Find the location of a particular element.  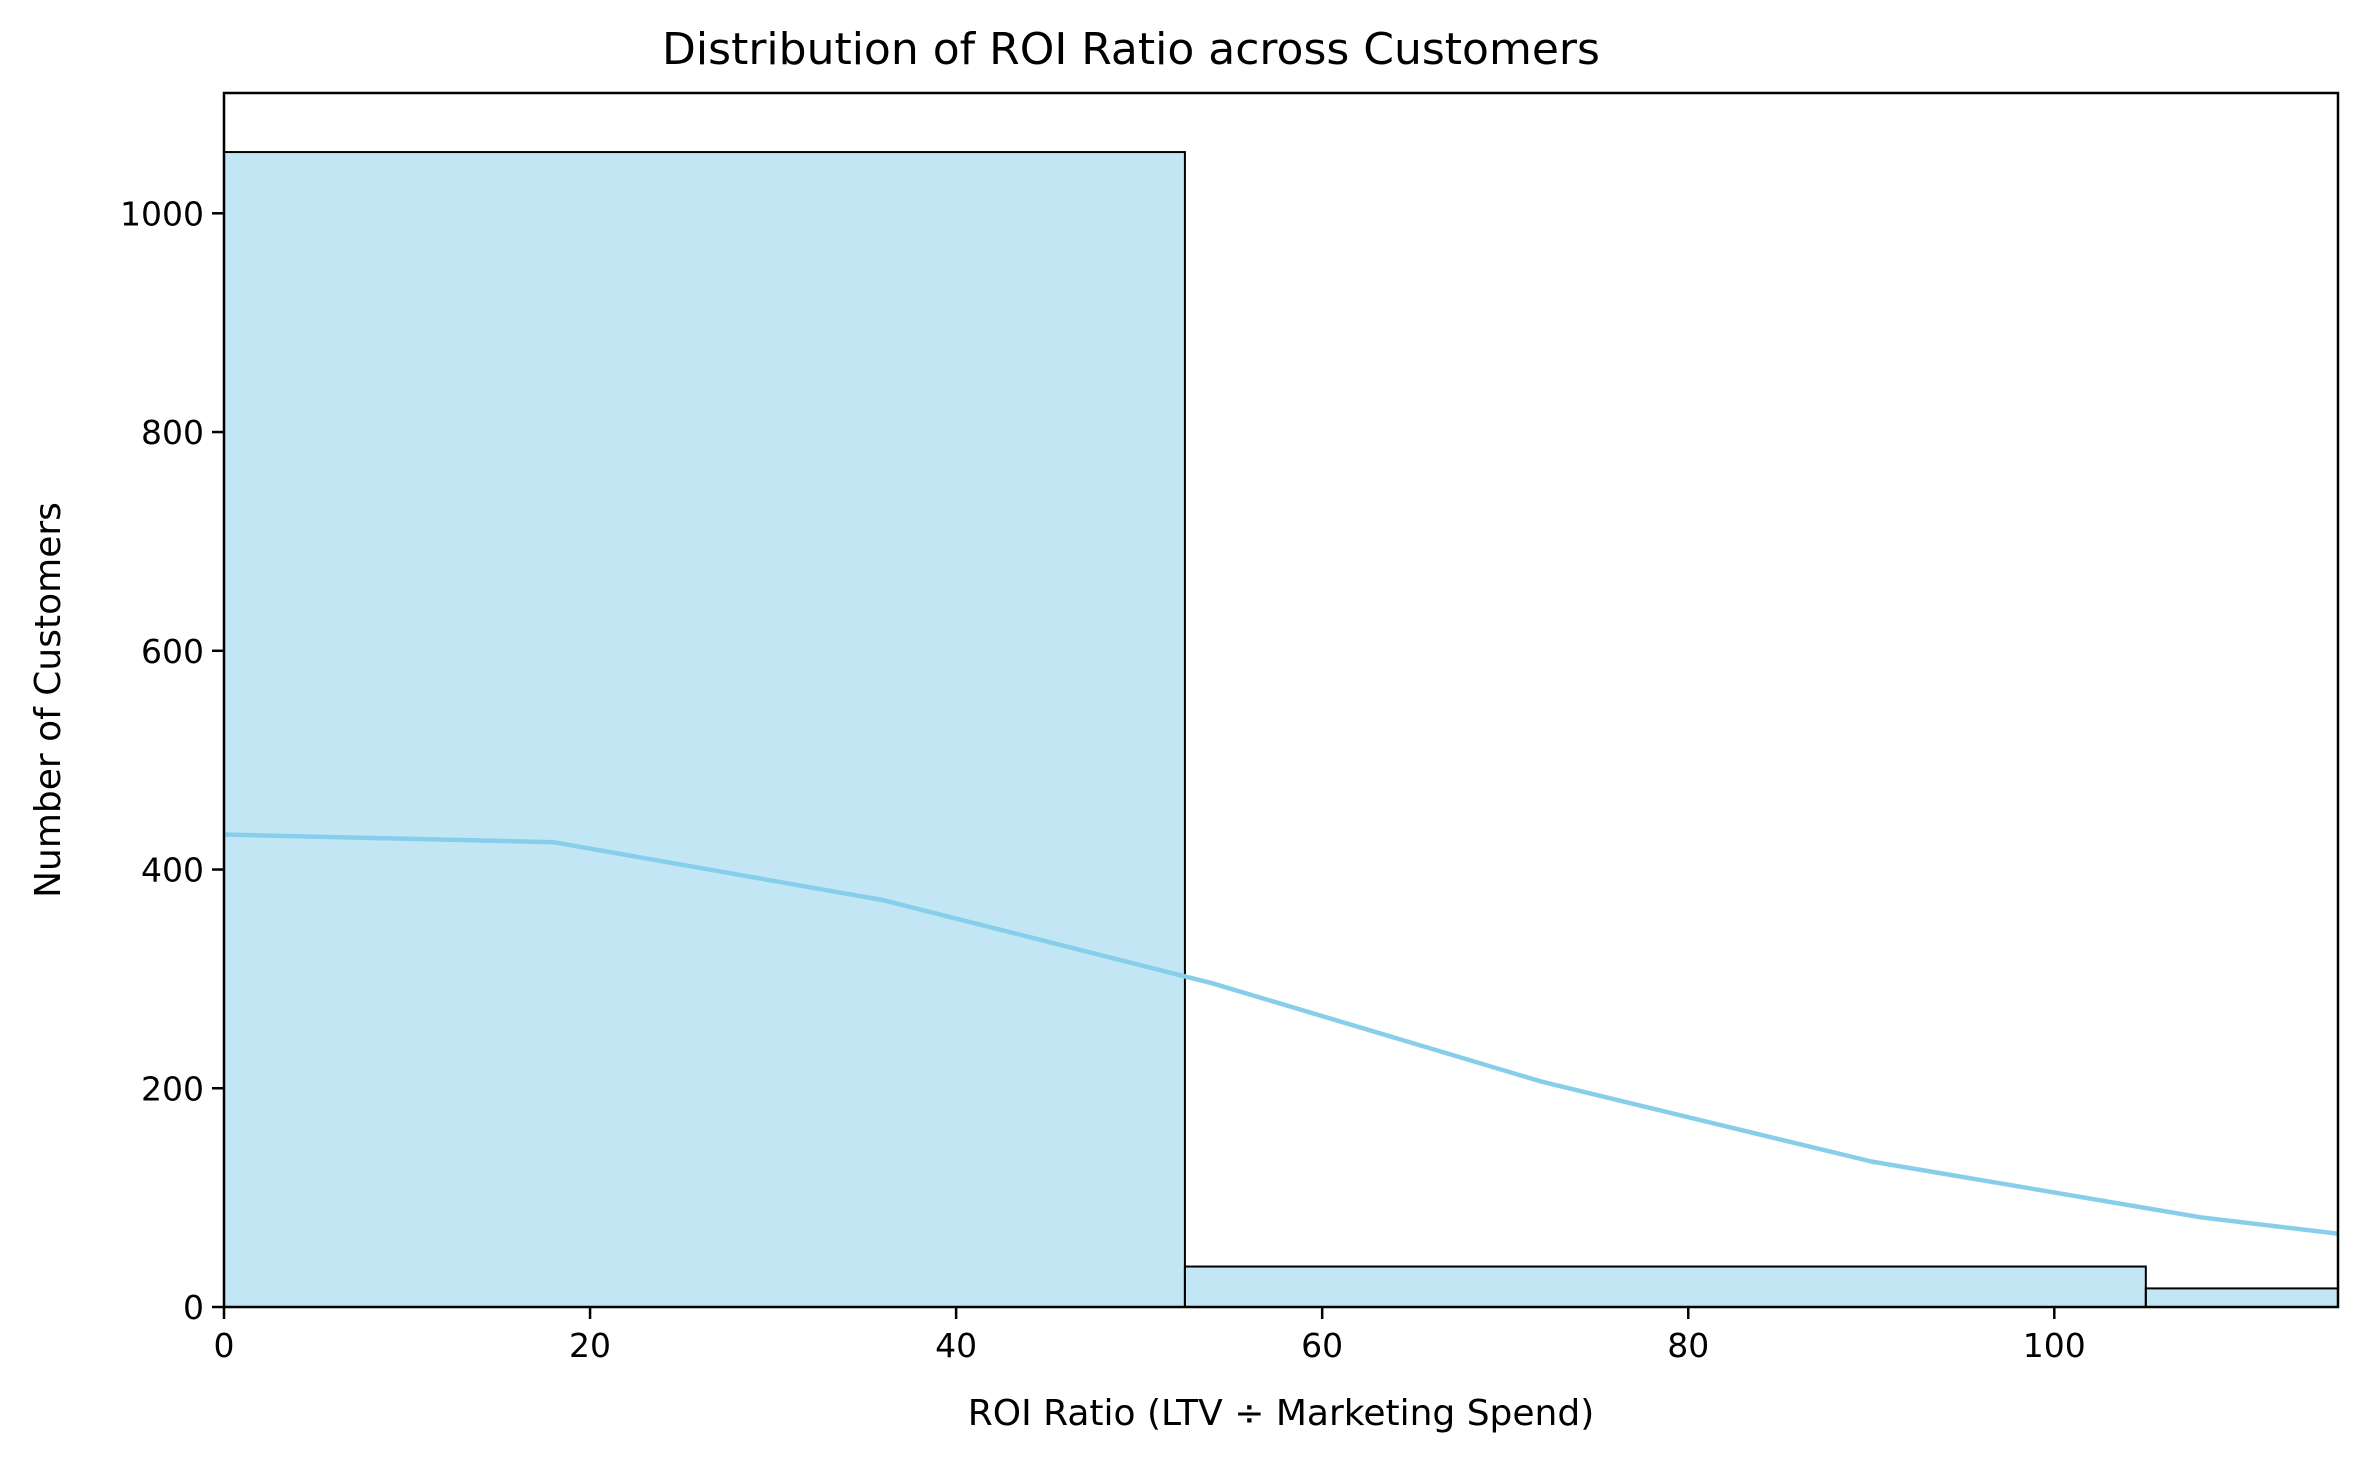

y-axis-label: Number of Customers is located at coordinates (48, 700).